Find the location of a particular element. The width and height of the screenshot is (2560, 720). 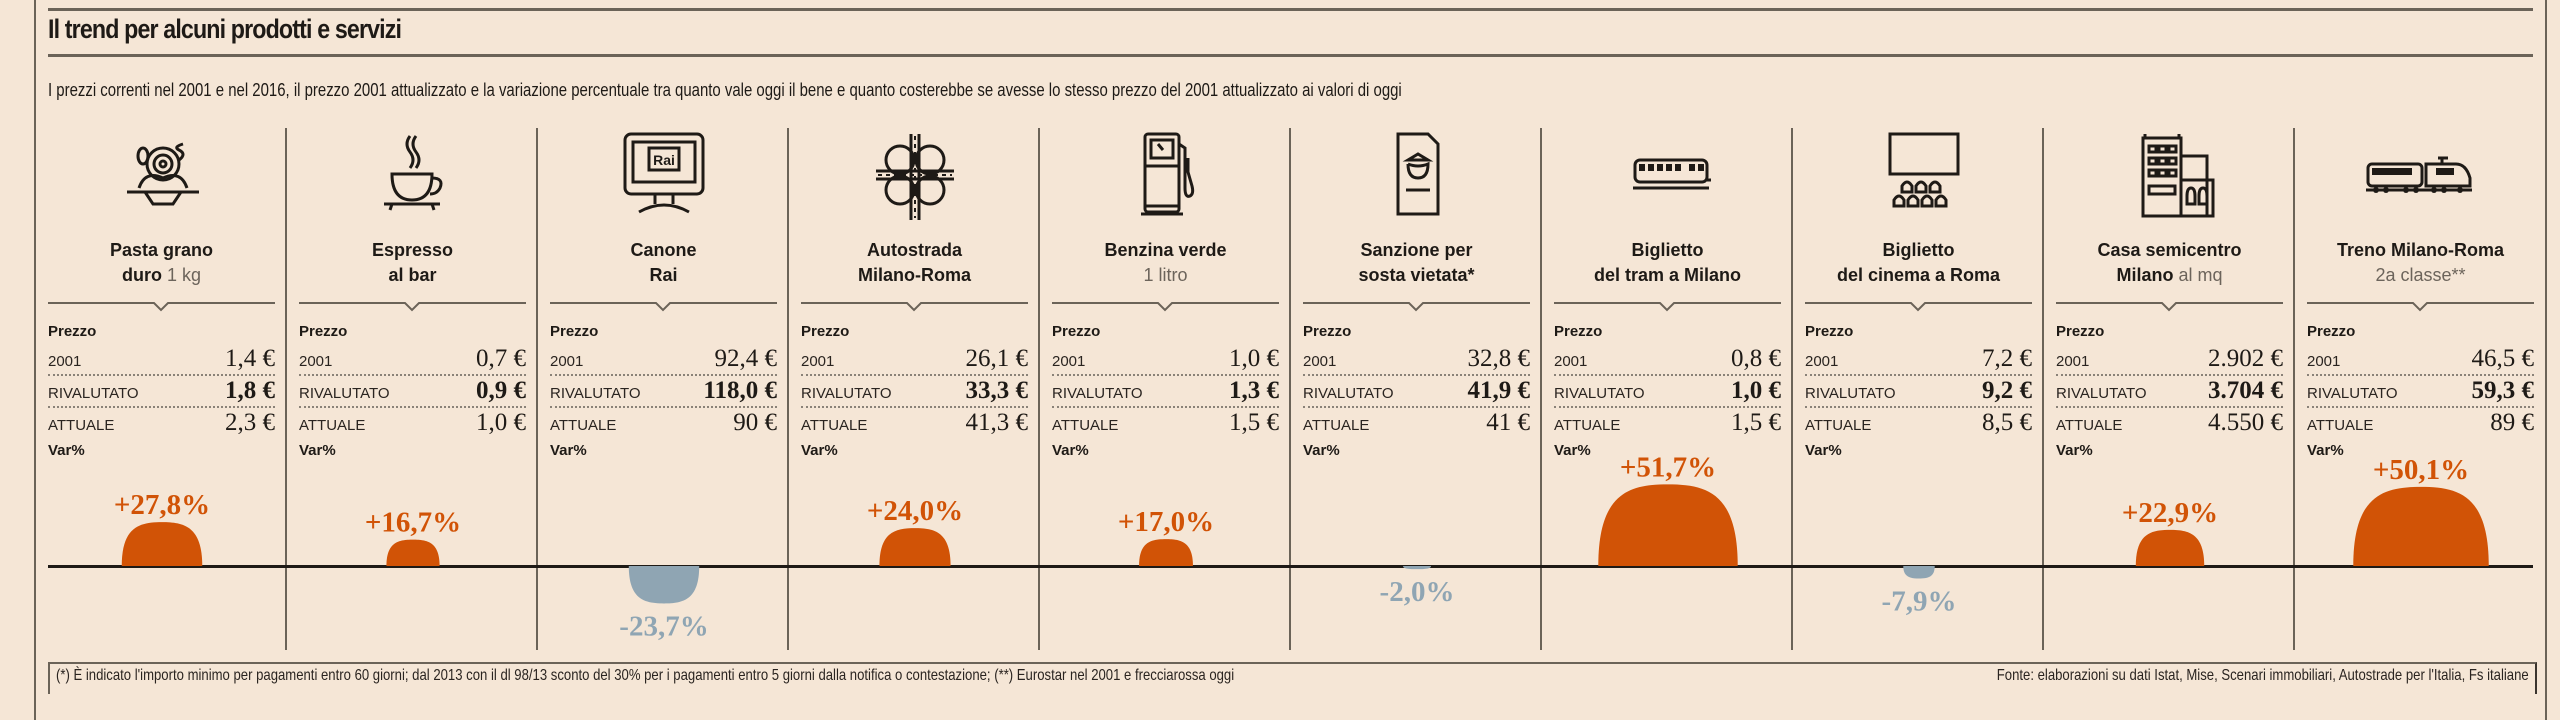

price-attuale: 89 € is located at coordinates (2512, 422).